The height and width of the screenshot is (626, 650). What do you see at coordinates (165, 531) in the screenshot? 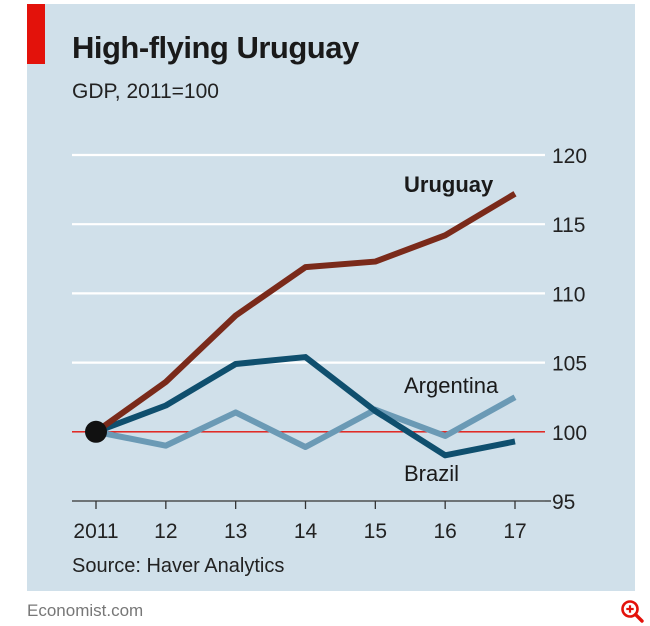
I see `x-tick-label-12: 12` at bounding box center [165, 531].